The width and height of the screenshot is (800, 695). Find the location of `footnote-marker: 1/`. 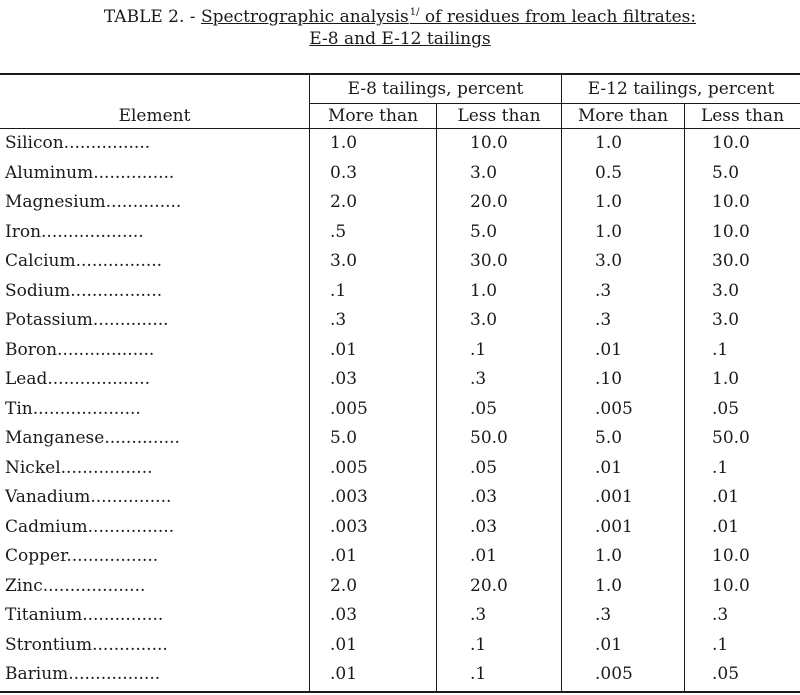

footnote-marker: 1/ is located at coordinates (414, 12).